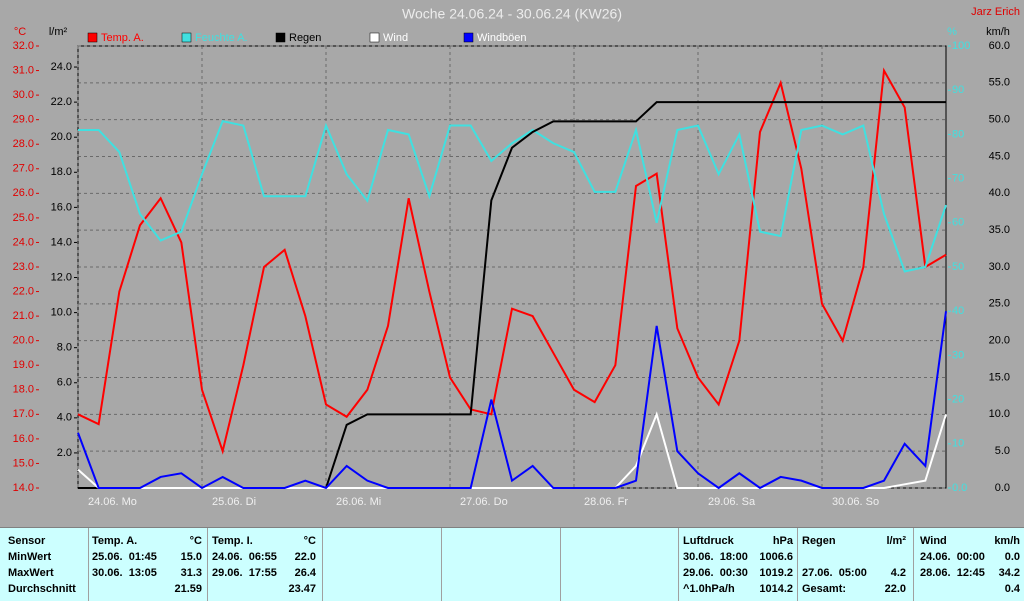 This screenshot has width=1024, height=601. Describe the element at coordinates (958, 400) in the screenshot. I see `y4-tick-label: 20` at that location.